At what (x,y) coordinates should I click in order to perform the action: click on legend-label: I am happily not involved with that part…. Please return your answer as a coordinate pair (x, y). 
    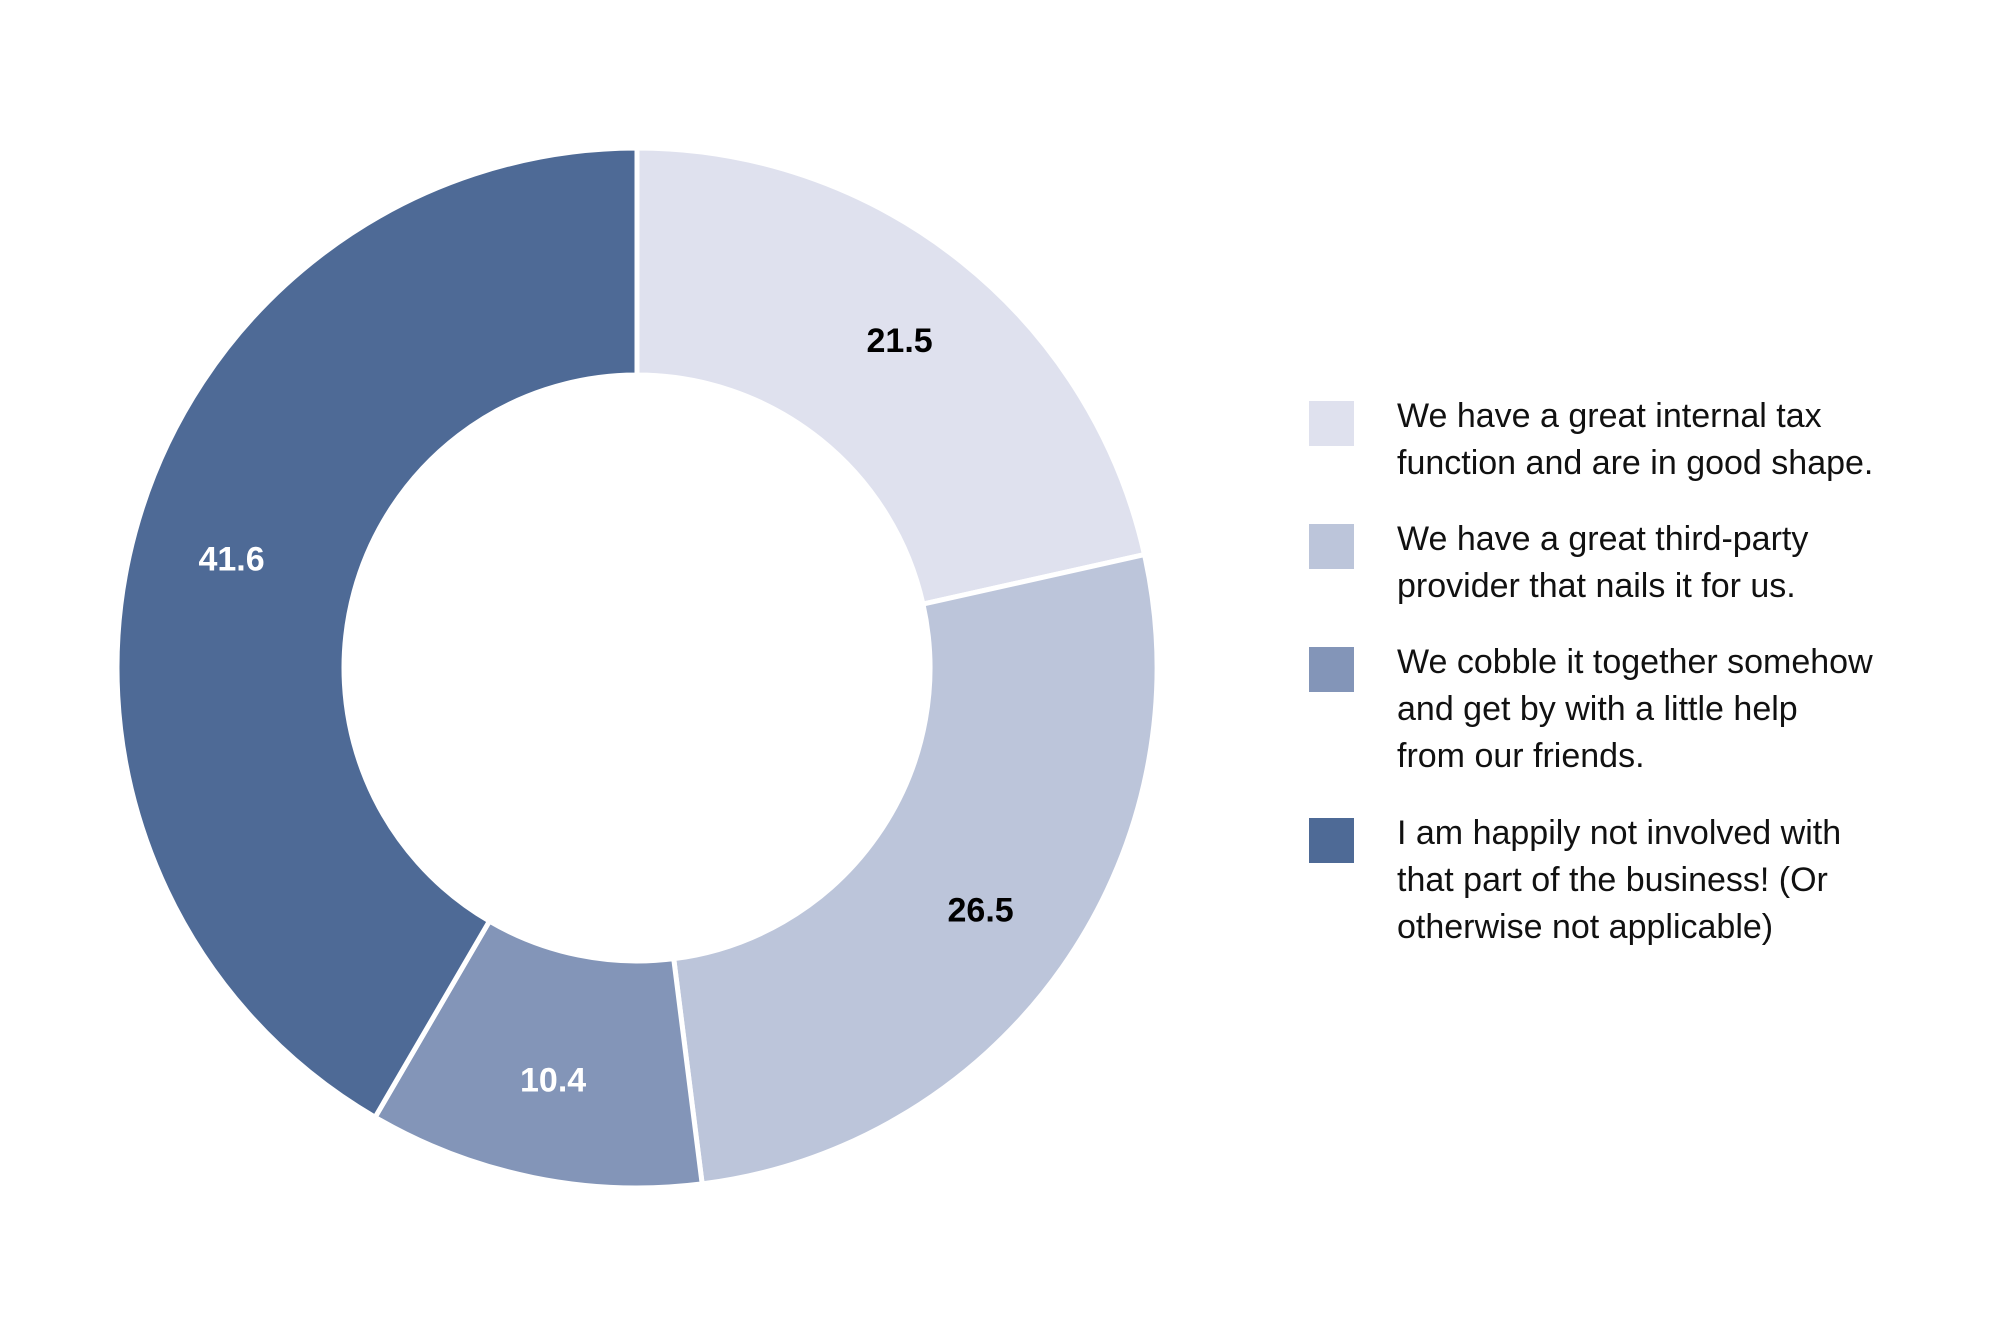
    Looking at the image, I should click on (1619, 880).